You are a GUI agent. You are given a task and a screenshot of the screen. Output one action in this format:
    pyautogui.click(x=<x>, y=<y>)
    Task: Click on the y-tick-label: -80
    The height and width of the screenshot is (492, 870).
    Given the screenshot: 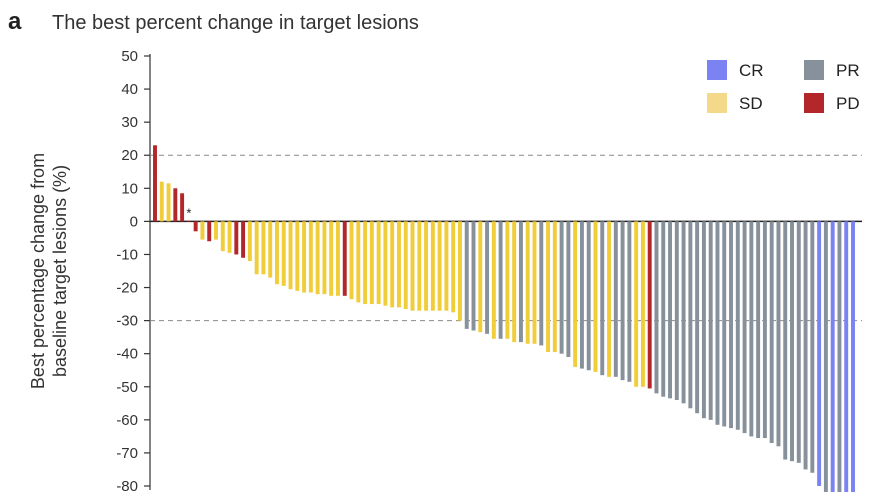 What is the action you would take?
    pyautogui.click(x=127, y=485)
    